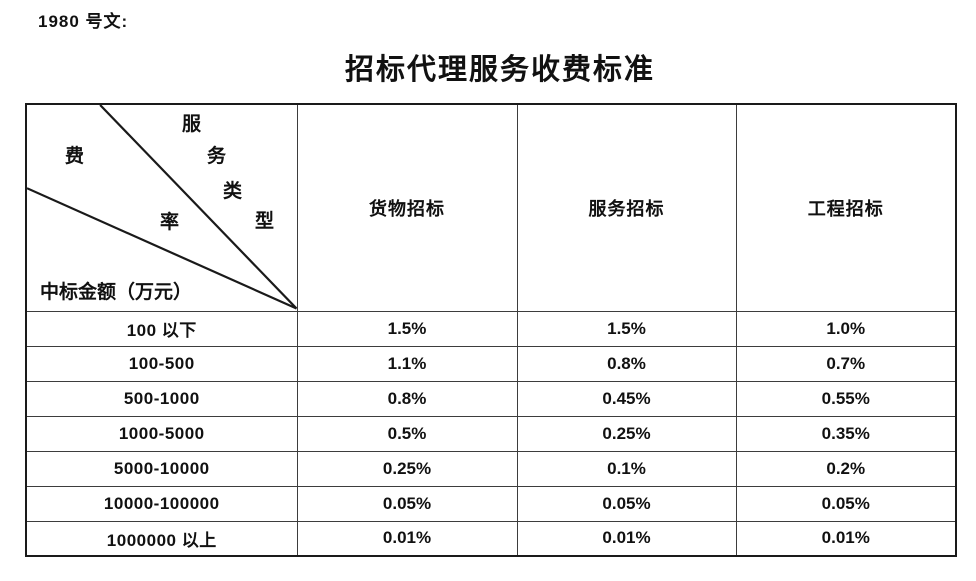  I want to click on doc-number: 1980 号文:, so click(83, 21).